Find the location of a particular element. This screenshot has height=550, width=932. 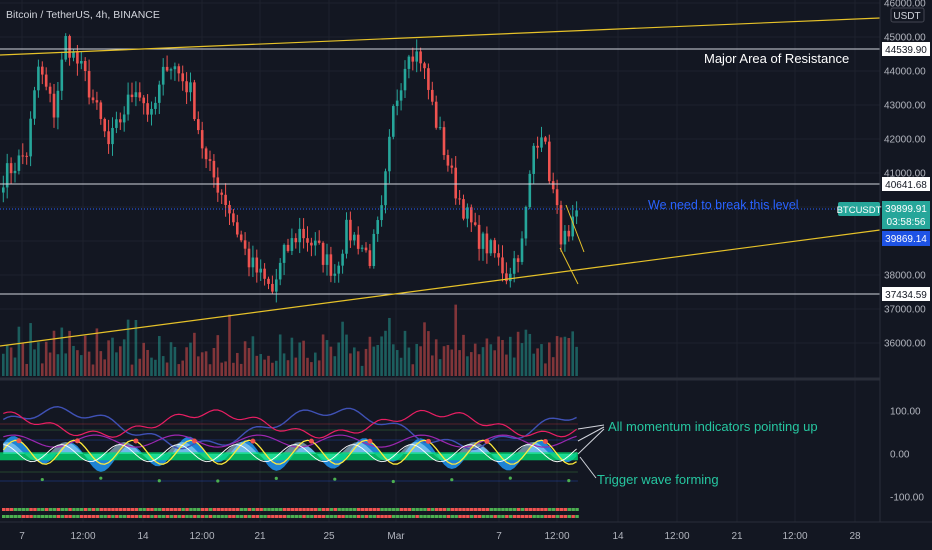

symbol-title: Bitcoin / TetherUS, 4h, BINANCE is located at coordinates (83, 15).